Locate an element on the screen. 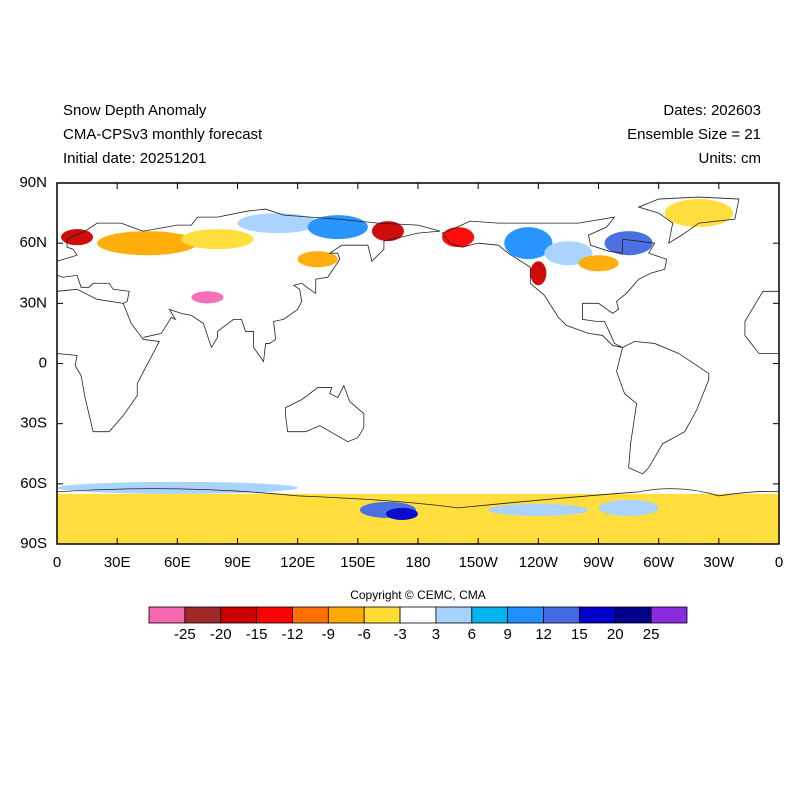 The image size is (800, 800). y-tick-label: 60N is located at coordinates (33, 242).